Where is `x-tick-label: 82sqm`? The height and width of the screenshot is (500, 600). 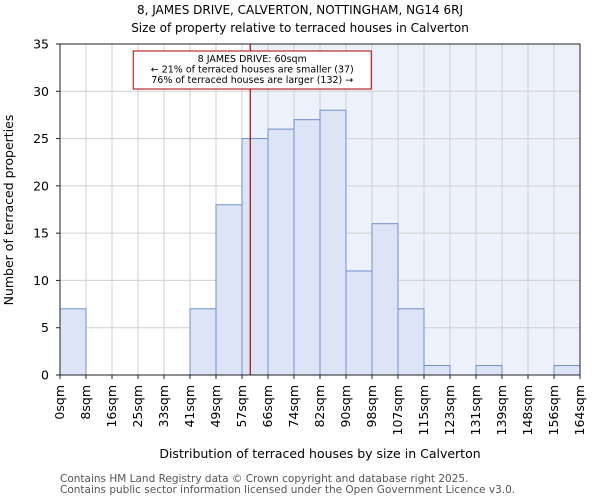
x-tick-label: 82sqm is located at coordinates (319, 406).